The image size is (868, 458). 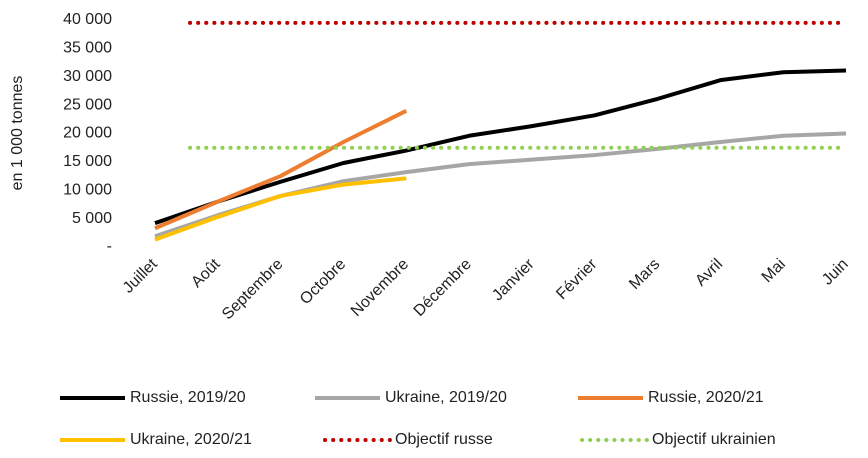 I want to click on x-tick-label: Août, so click(x=206, y=273).